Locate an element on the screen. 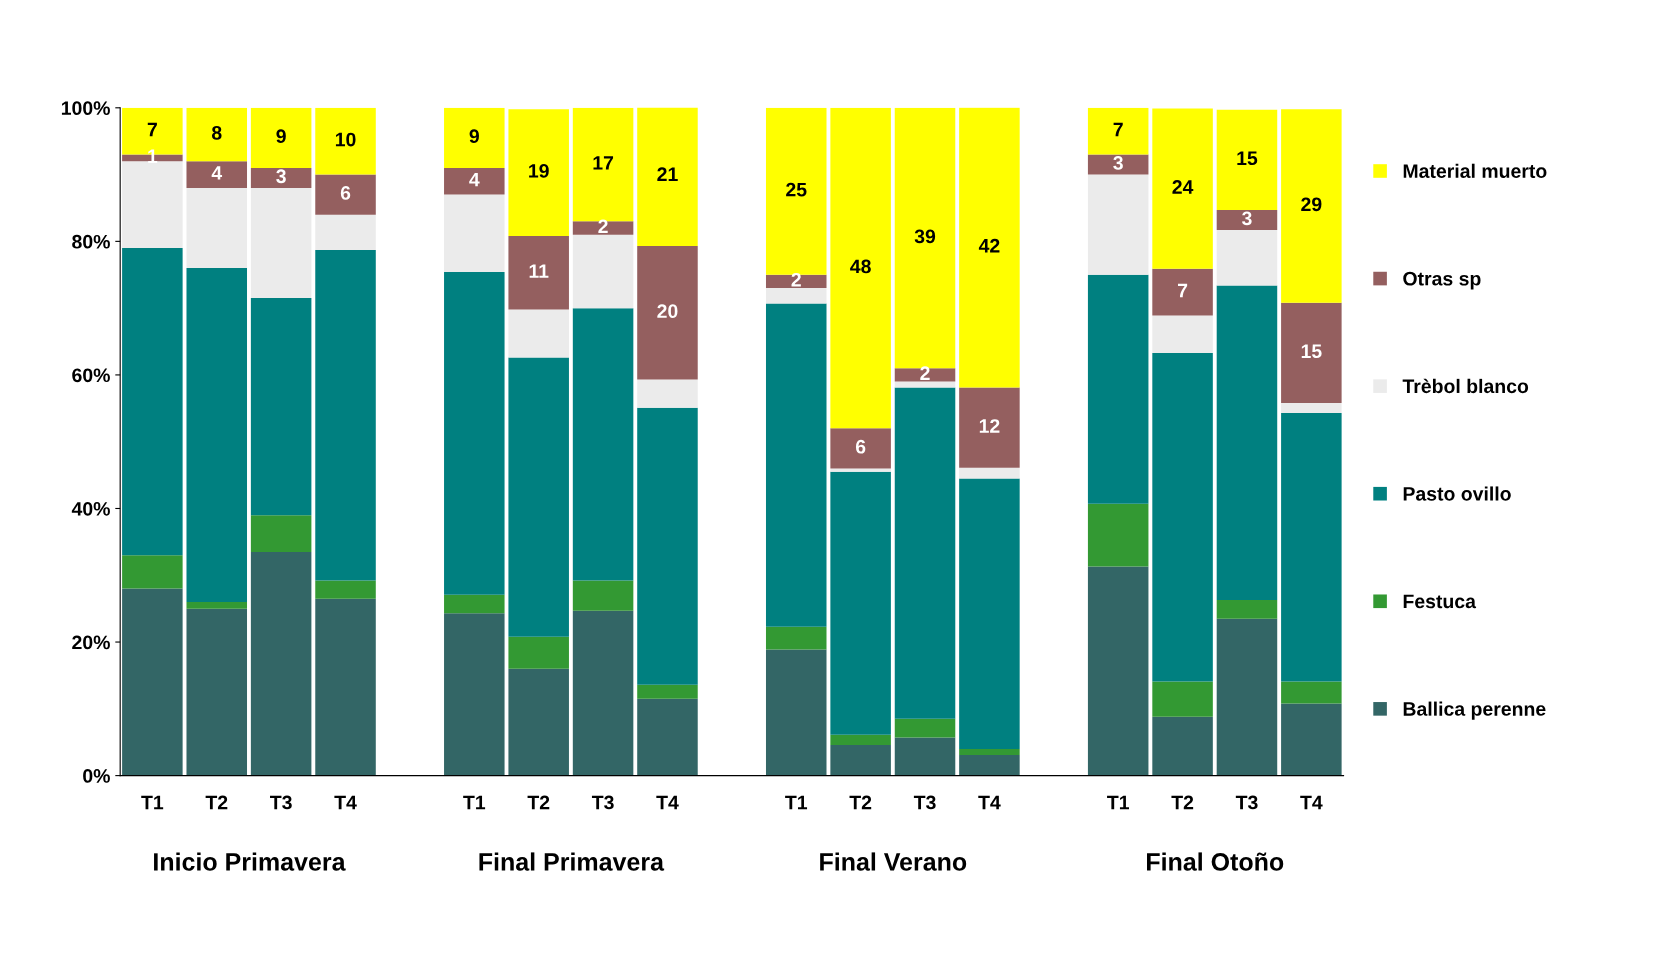 The width and height of the screenshot is (1669, 954). legend-label: Pasto ovillo is located at coordinates (1457, 493).